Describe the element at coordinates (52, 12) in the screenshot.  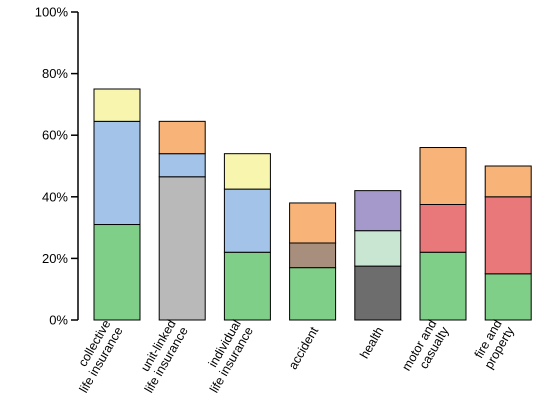
I see `y-tick-label: 100%` at that location.